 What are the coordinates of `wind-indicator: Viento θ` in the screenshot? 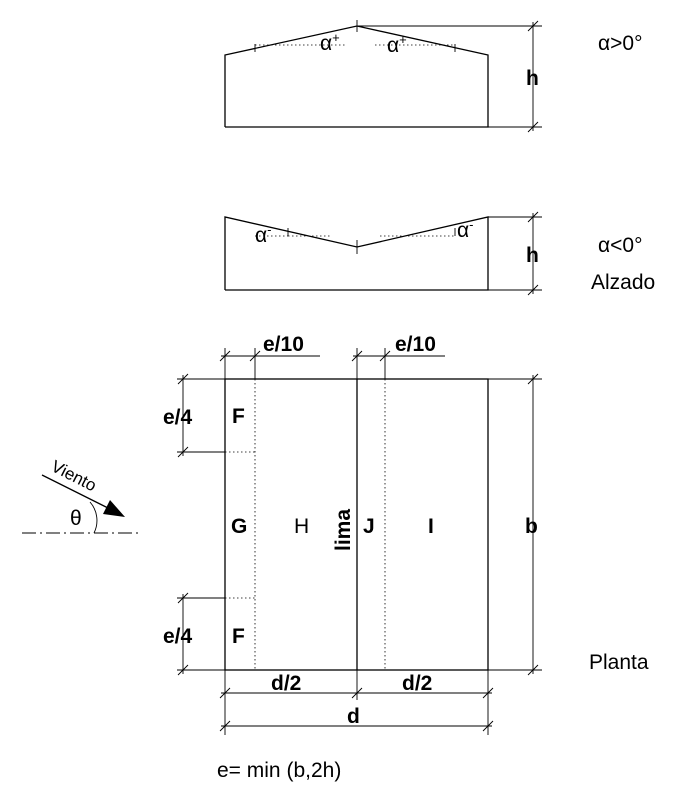 It's located at (82, 495).